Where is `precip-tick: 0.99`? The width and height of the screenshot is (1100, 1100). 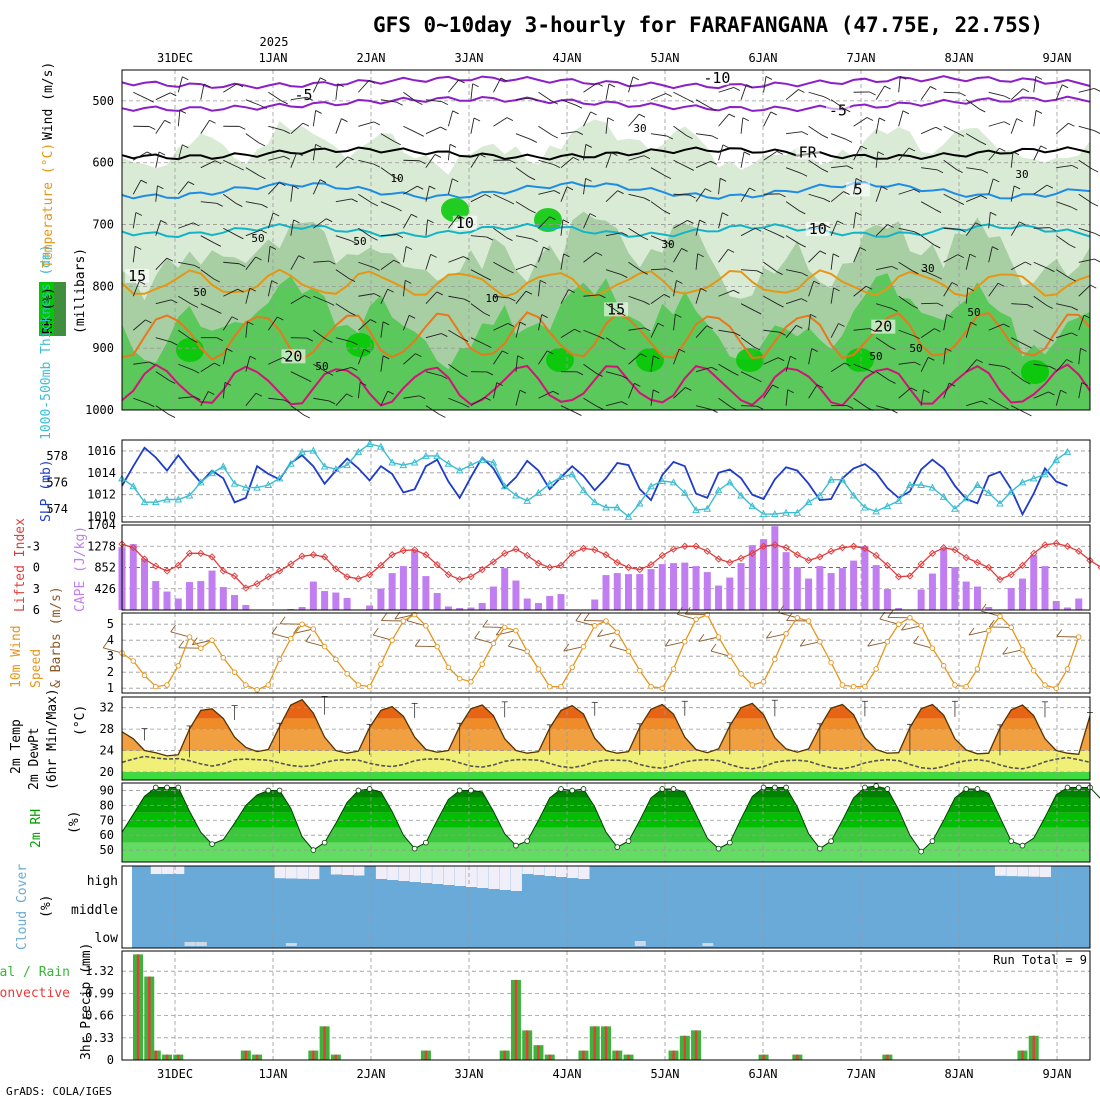
precip-tick: 0.99 is located at coordinates (99, 993).